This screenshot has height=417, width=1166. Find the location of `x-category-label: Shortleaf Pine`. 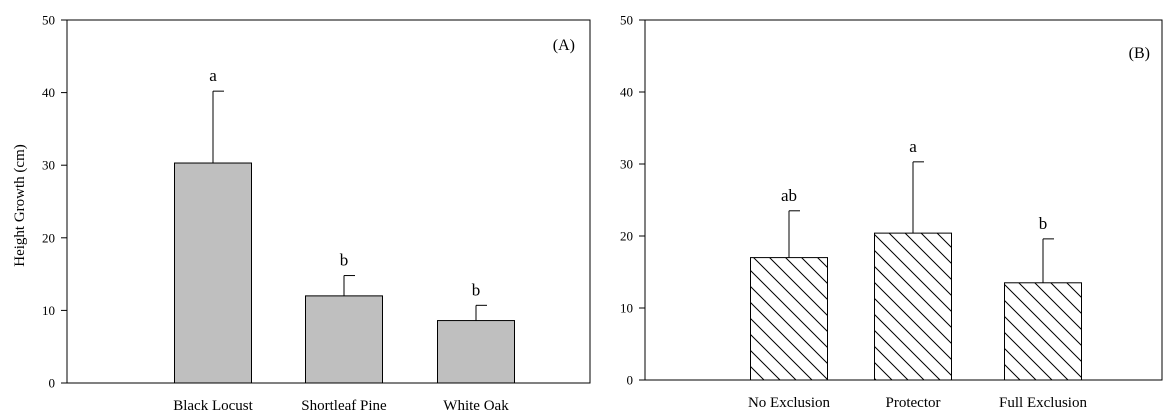

x-category-label: Shortleaf Pine is located at coordinates (344, 406).